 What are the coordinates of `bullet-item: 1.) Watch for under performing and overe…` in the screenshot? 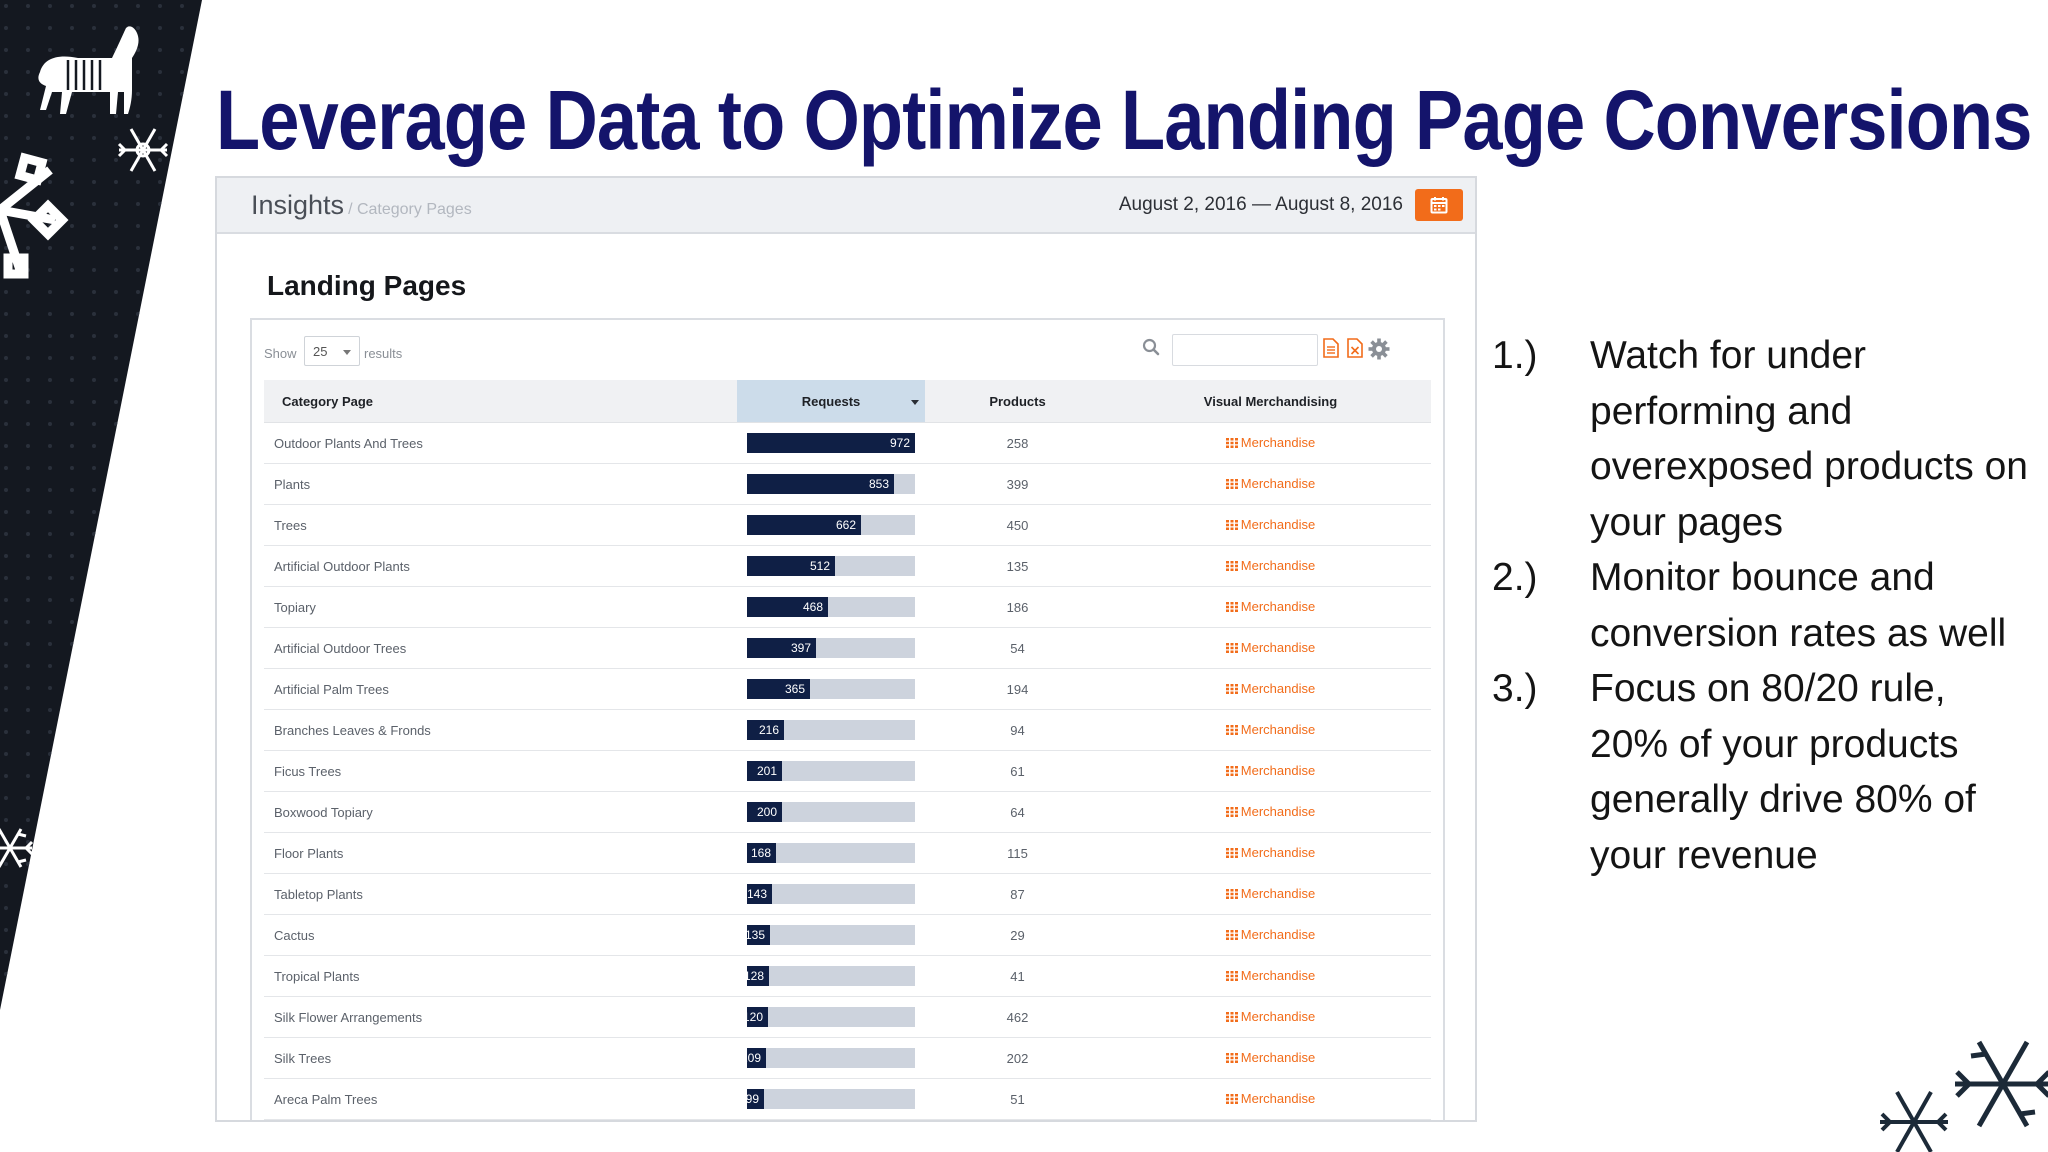 It's located at (1762, 439).